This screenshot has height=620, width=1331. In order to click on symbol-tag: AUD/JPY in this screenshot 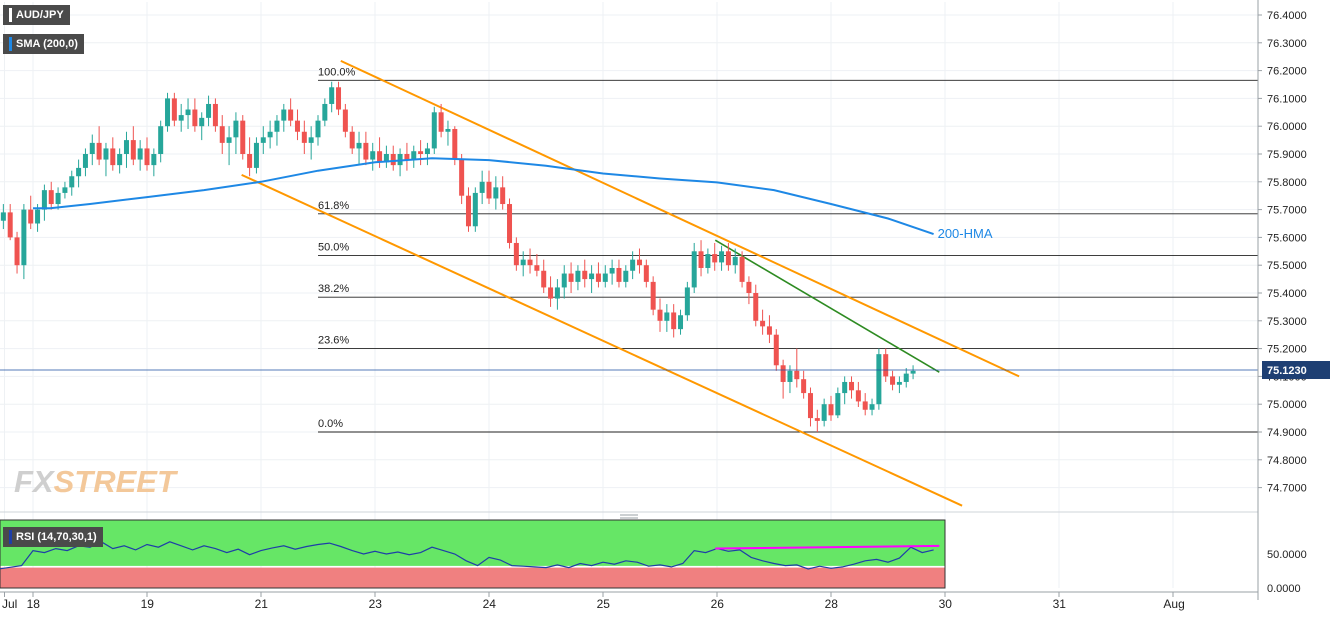, I will do `click(36, 15)`.